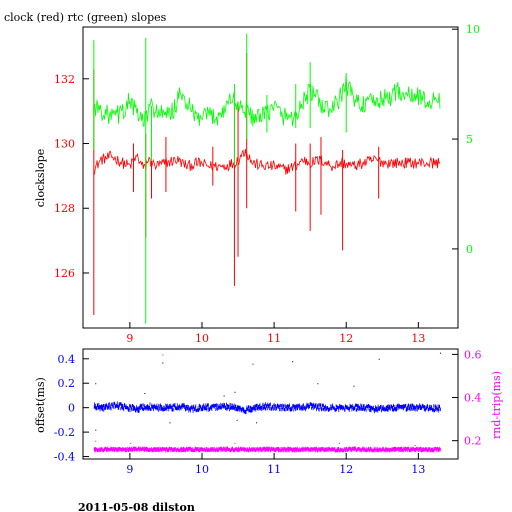  What do you see at coordinates (85, 17) in the screenshot?
I see `chart-title: clock (red) rtc (green) slopes` at bounding box center [85, 17].